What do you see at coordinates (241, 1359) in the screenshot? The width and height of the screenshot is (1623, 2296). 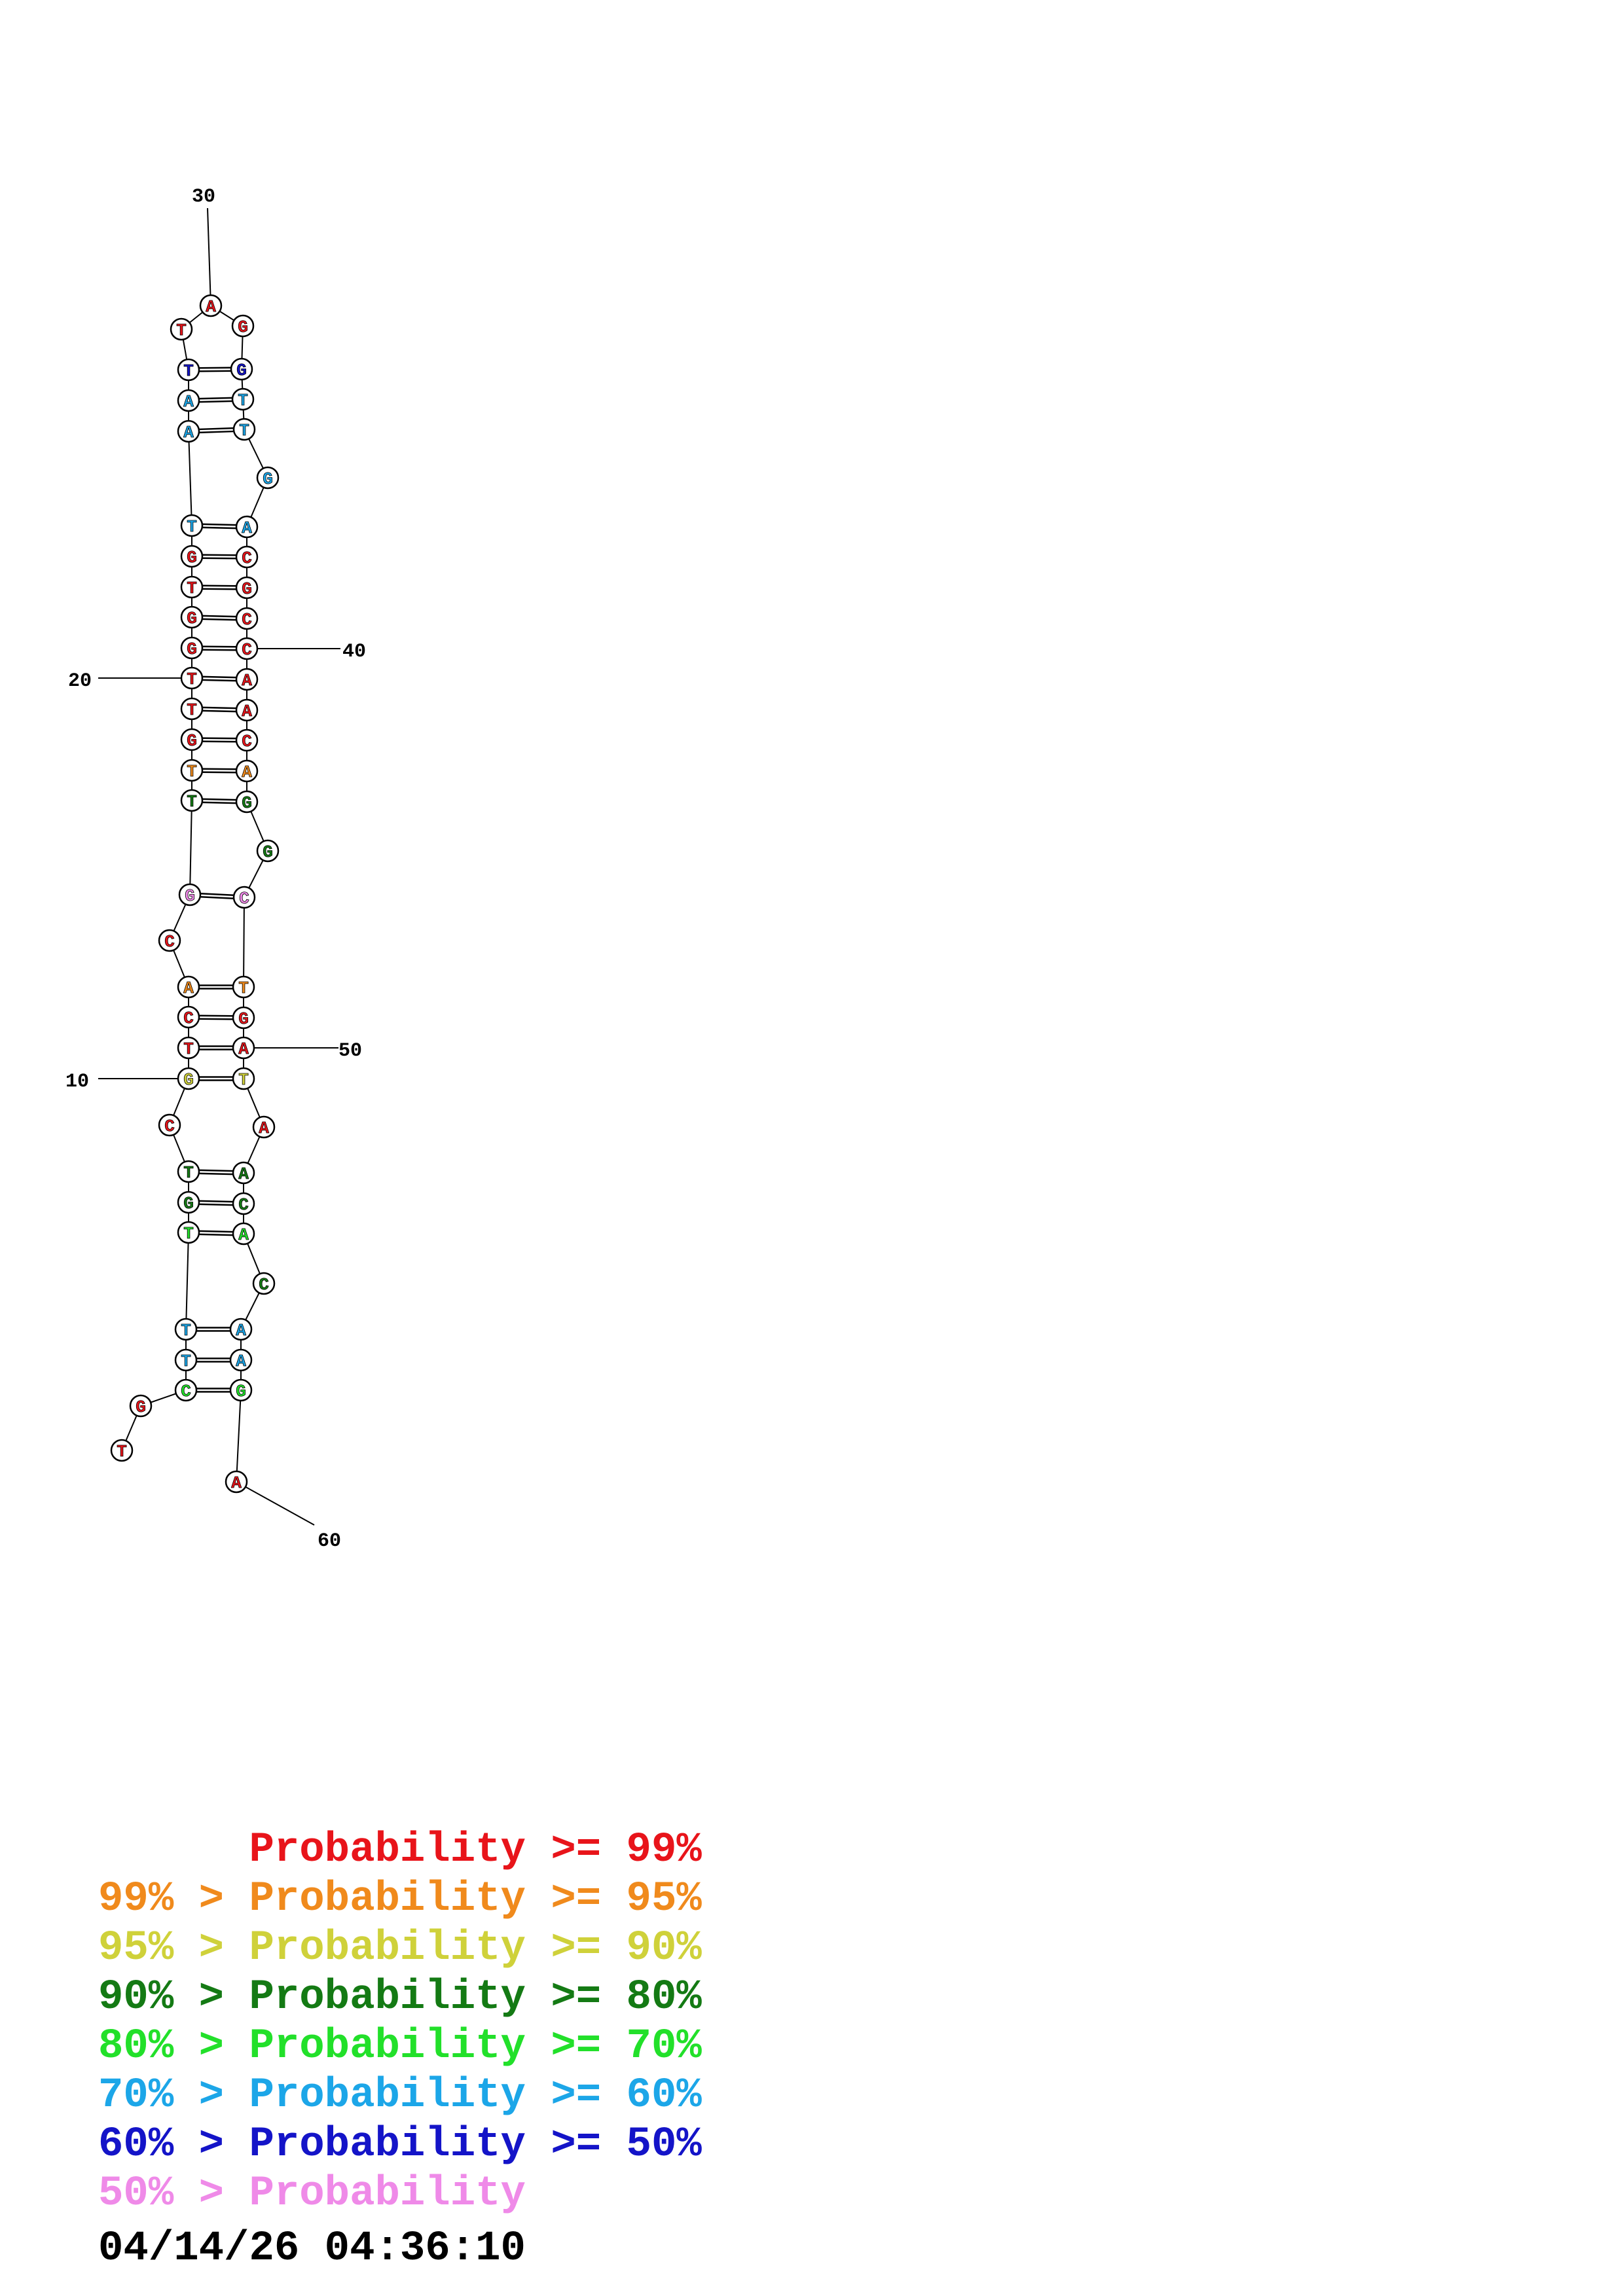 I see `nucleotide-58: A` at bounding box center [241, 1359].